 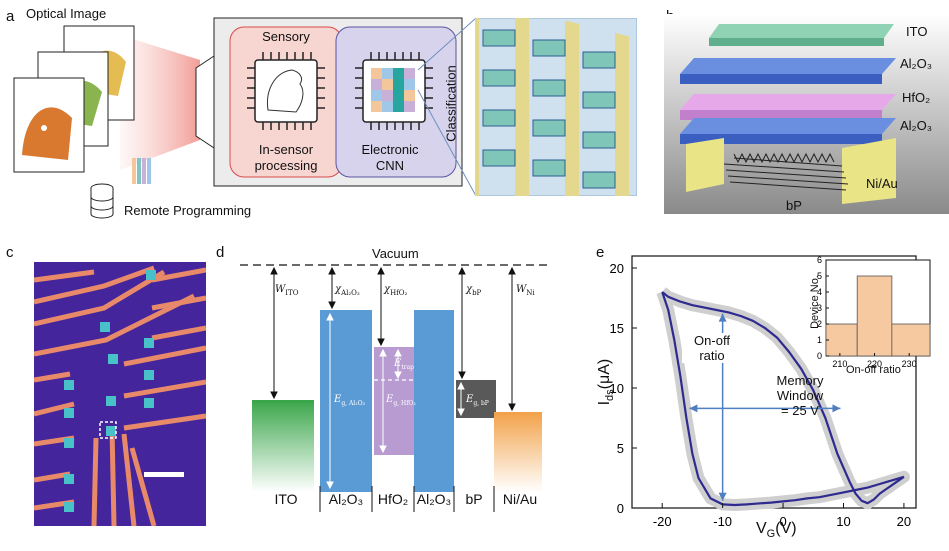 What do you see at coordinates (286, 91) in the screenshot?
I see `sensory-chip-icon` at bounding box center [286, 91].